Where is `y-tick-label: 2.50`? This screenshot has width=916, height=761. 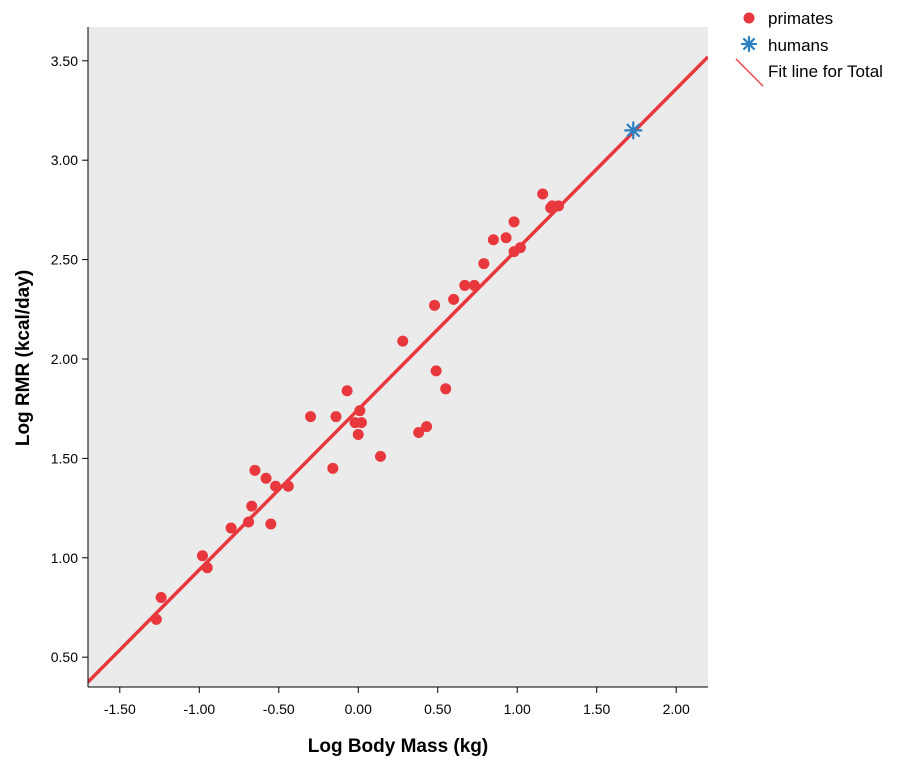
y-tick-label: 2.50 is located at coordinates (64, 260).